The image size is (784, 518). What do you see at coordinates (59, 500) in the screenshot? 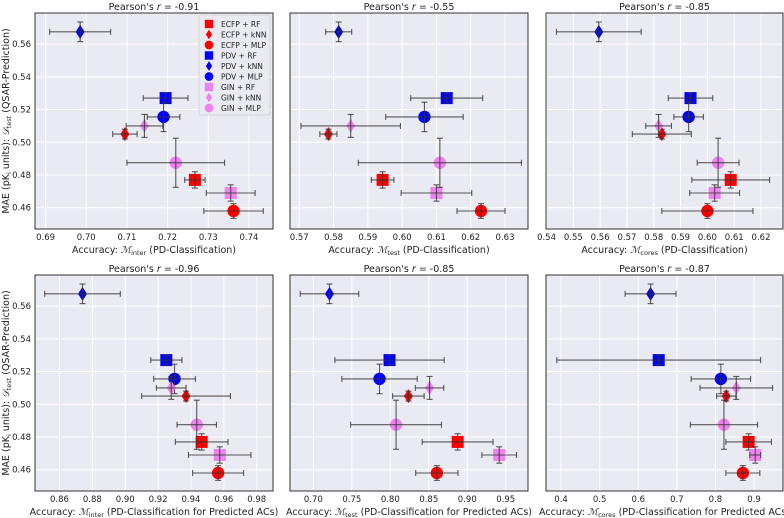
I see `x-tick-label: 0.86` at bounding box center [59, 500].